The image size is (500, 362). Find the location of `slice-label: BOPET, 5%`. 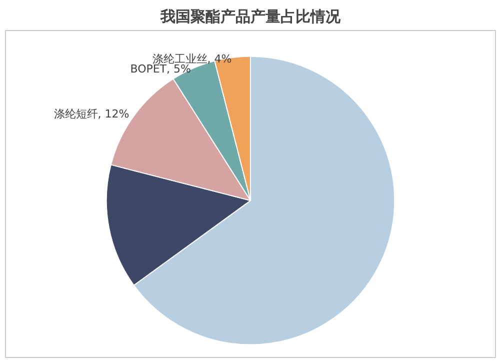

slice-label: BOPET, 5% is located at coordinates (160, 69).